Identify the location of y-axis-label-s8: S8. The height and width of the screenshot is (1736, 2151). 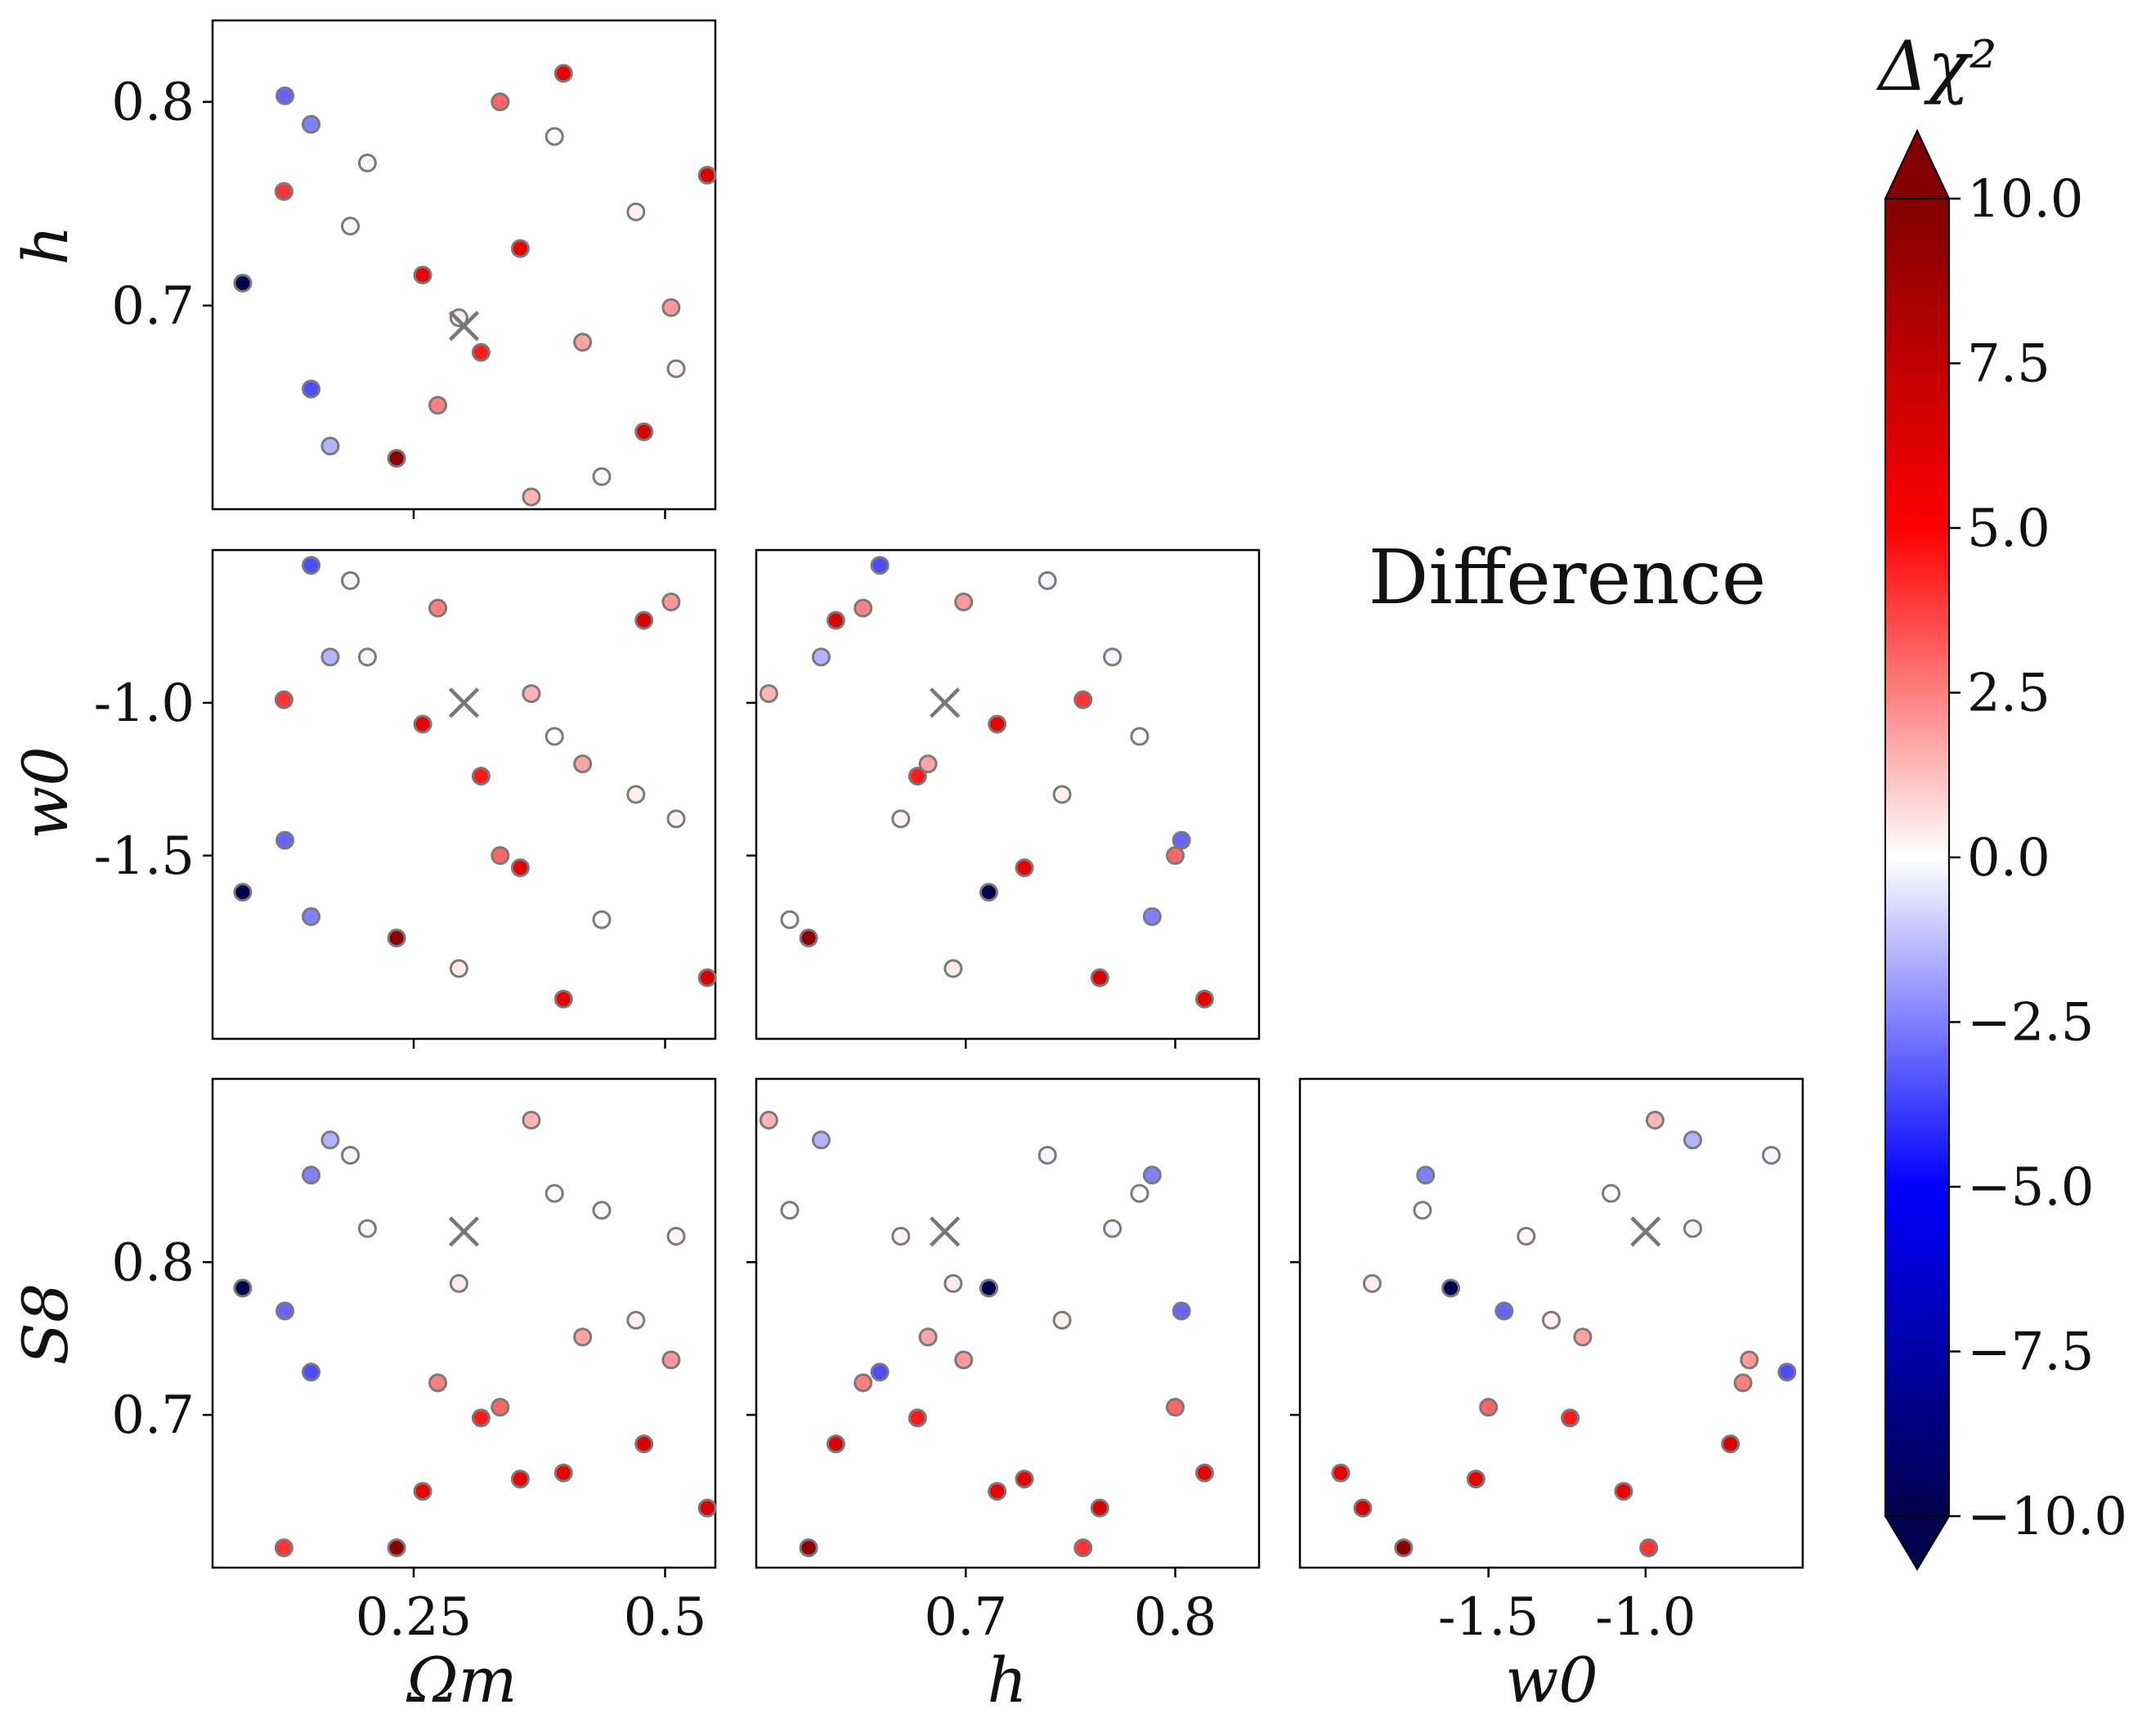
(45, 1324).